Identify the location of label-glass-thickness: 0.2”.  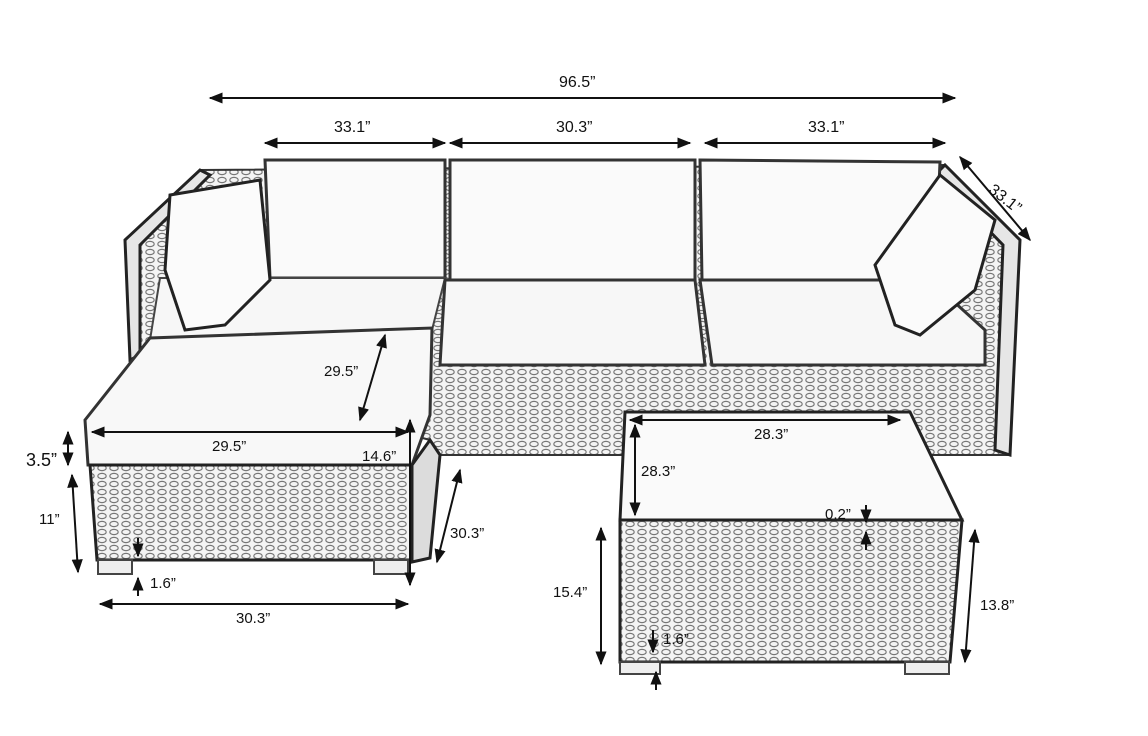
(838, 514).